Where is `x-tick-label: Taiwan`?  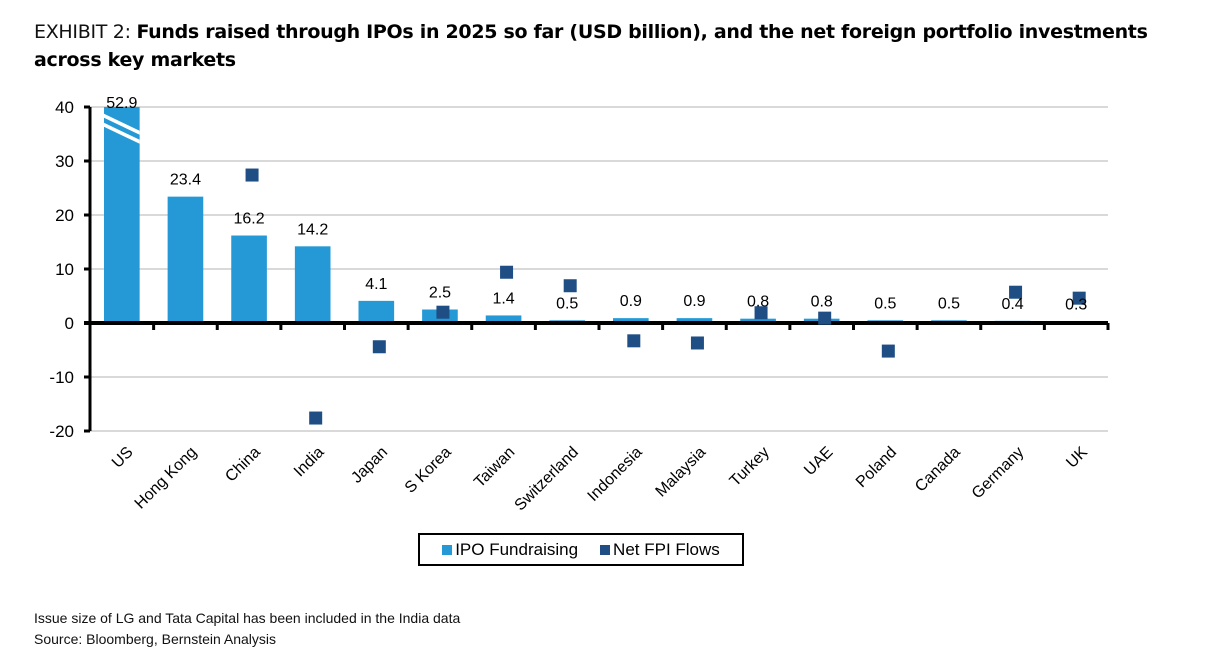 x-tick-label: Taiwan is located at coordinates (494, 467).